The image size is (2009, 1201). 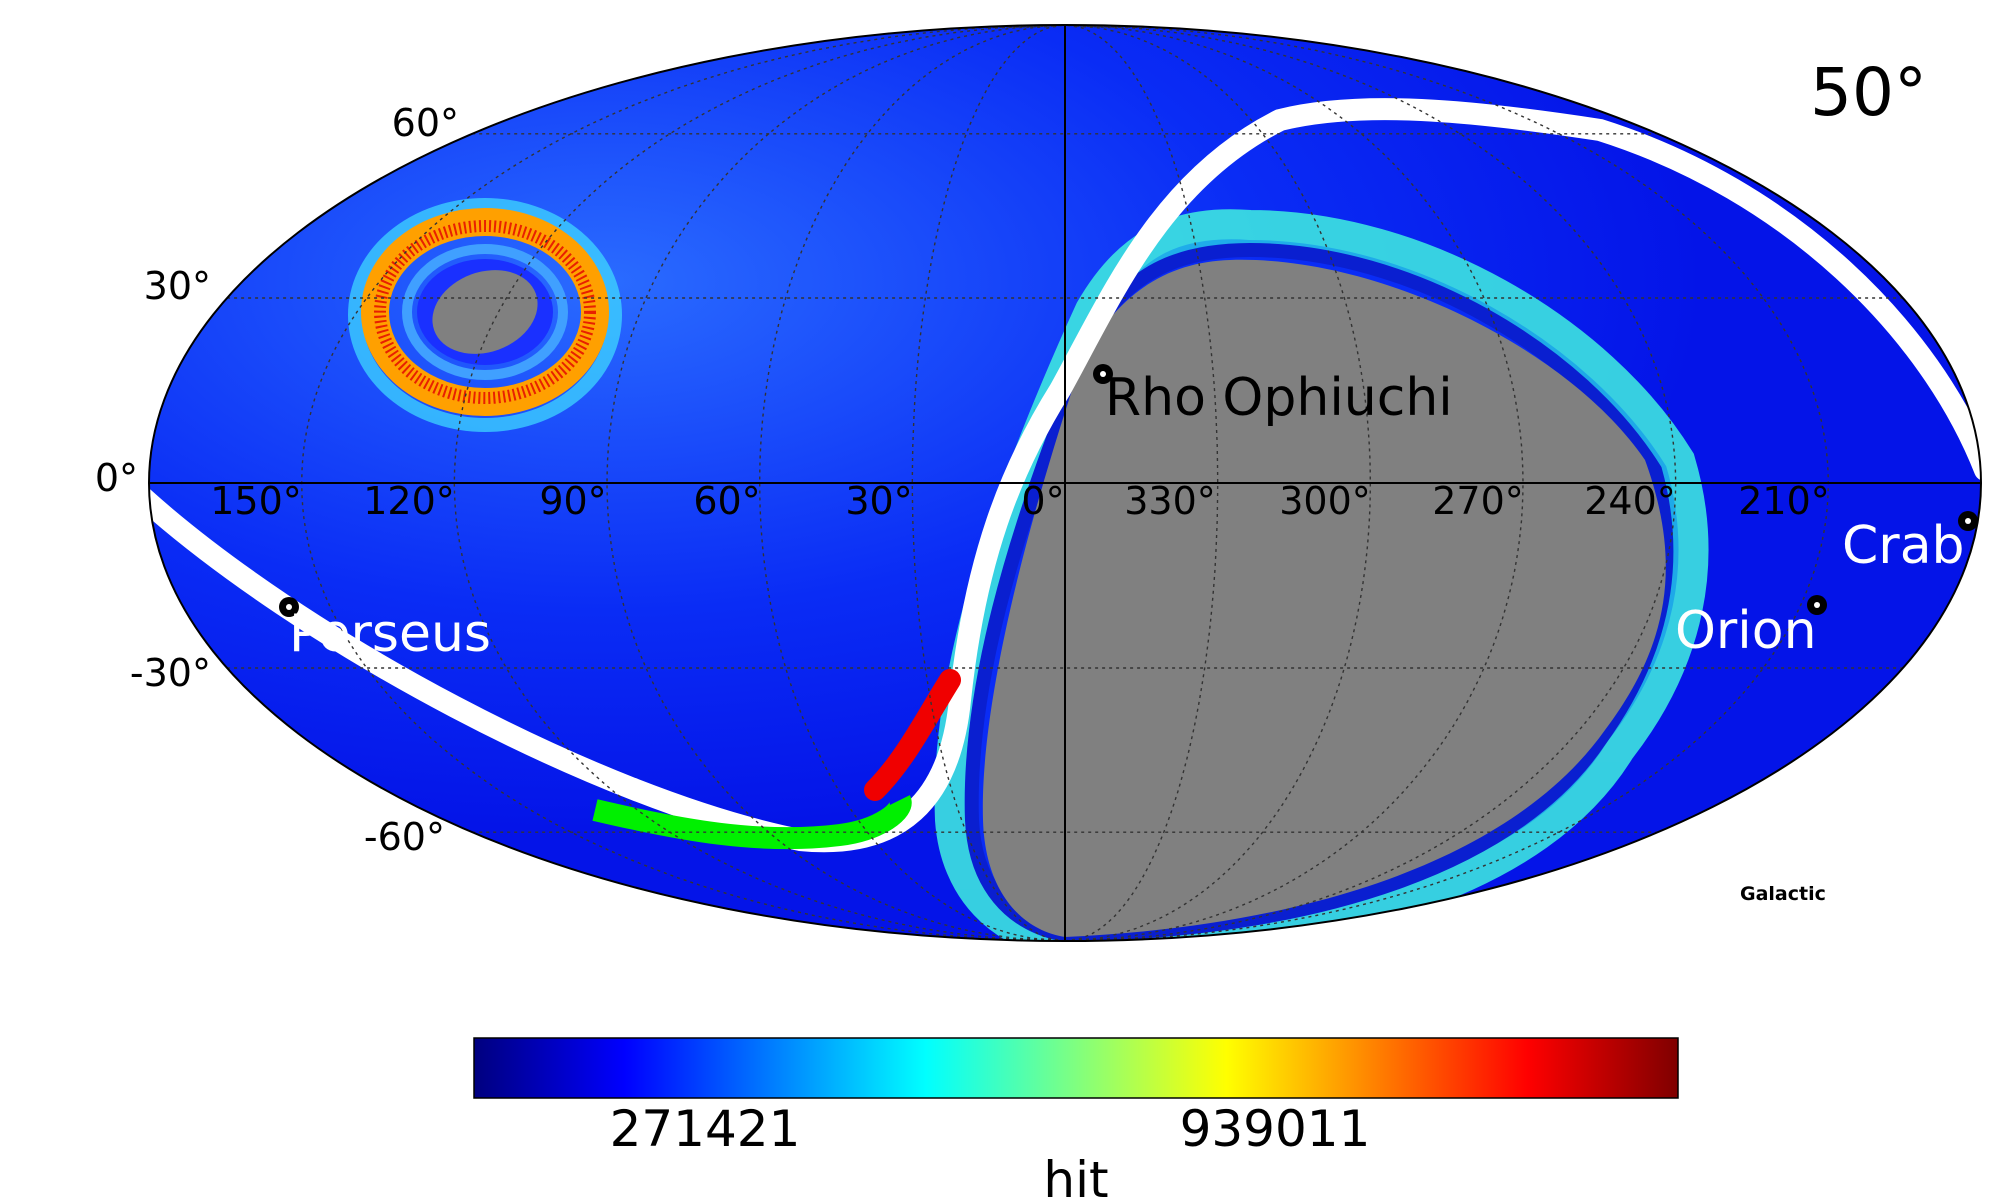 I want to click on lon-label-240: 240°, so click(x=1630, y=501).